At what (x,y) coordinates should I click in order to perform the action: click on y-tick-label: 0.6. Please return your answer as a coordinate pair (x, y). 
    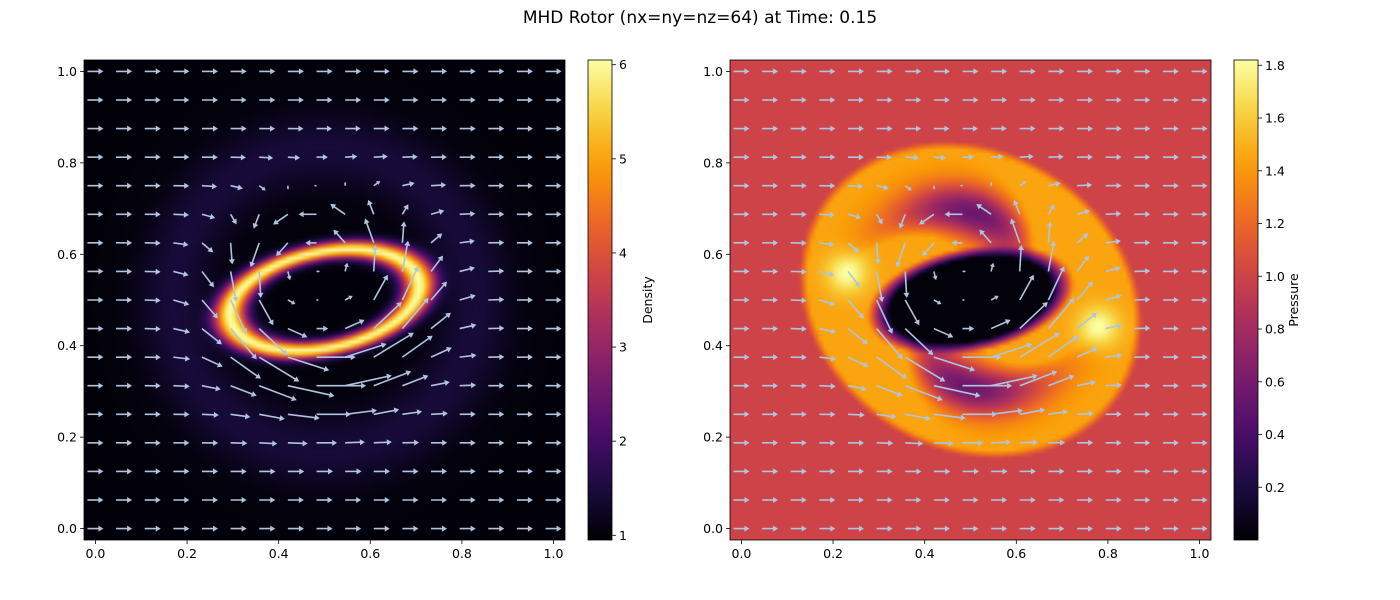
    Looking at the image, I should click on (713, 254).